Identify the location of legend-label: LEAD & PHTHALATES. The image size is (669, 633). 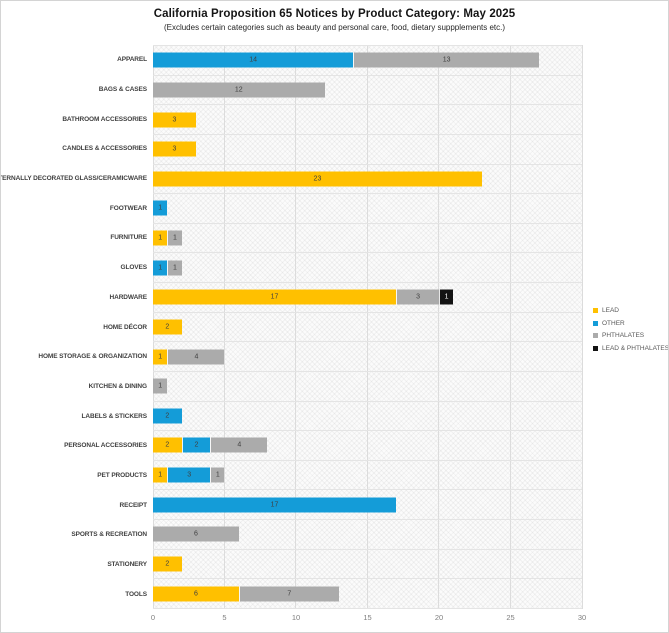
(635, 348).